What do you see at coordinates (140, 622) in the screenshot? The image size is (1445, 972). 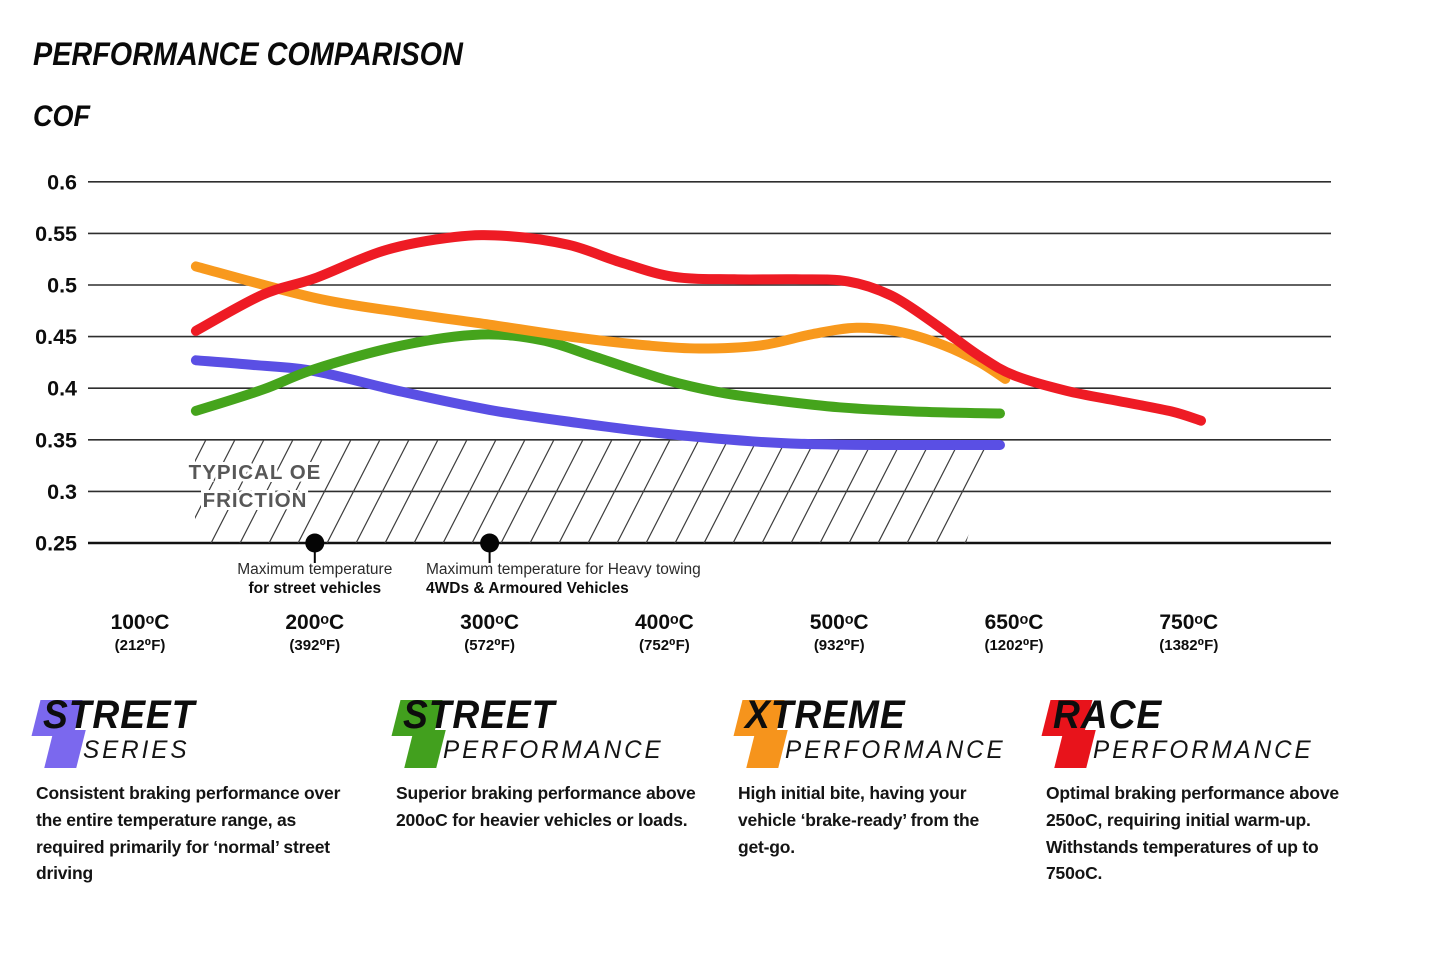 I see `x-tick-celsius: 100ᵒC` at bounding box center [140, 622].